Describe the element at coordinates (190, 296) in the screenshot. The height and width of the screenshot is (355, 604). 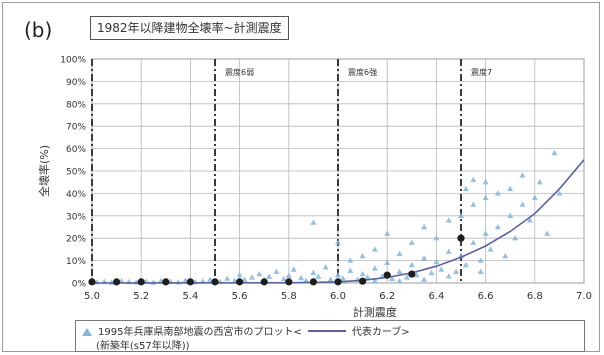
I see `x-tick-label: 5.4` at that location.